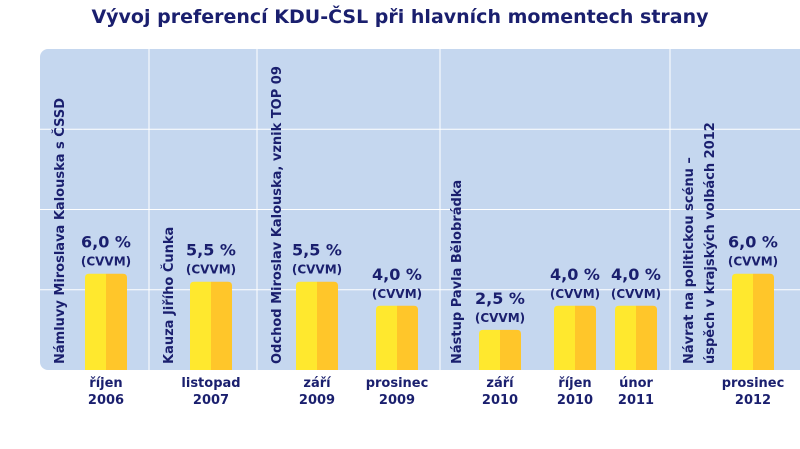 Image resolution: width=800 pixels, height=449 pixels. I want to click on category-year: 2007, so click(211, 400).